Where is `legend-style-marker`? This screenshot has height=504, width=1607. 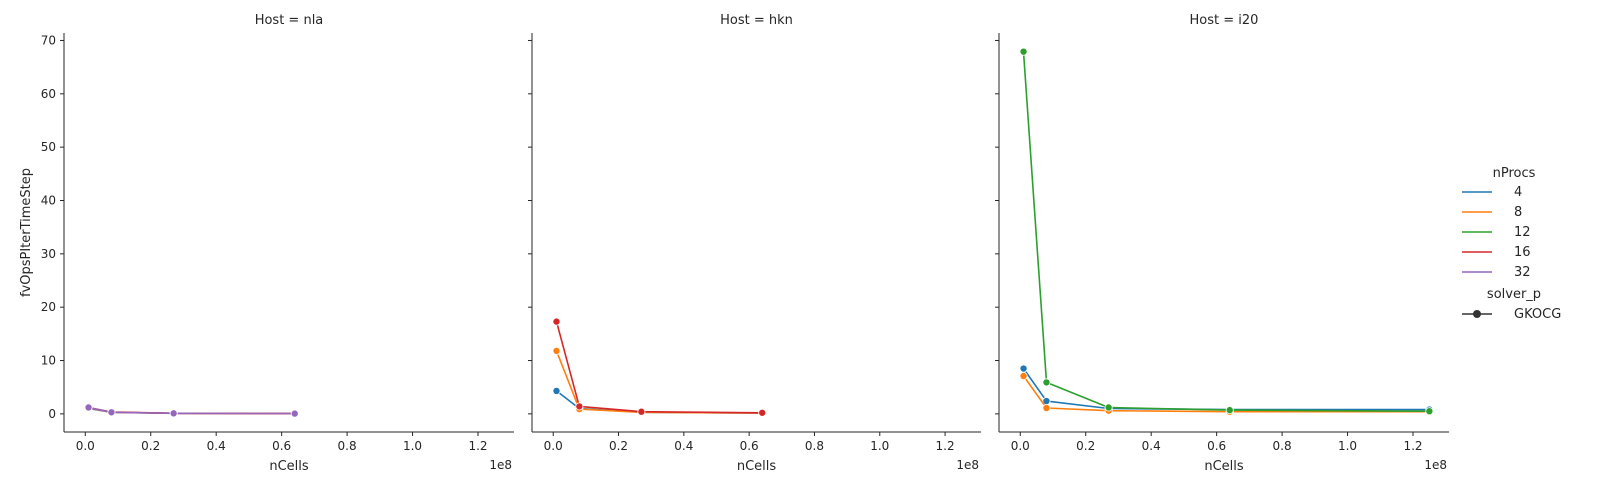
legend-style-marker is located at coordinates (1477, 314).